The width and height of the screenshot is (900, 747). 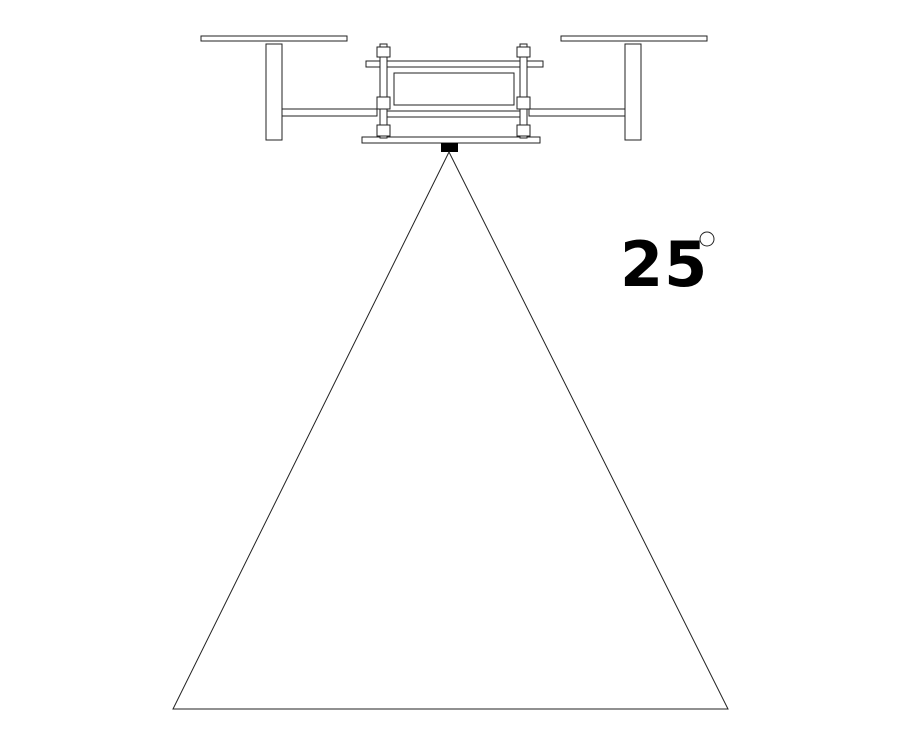 I want to click on left-propeller-blade, so click(x=274, y=38).